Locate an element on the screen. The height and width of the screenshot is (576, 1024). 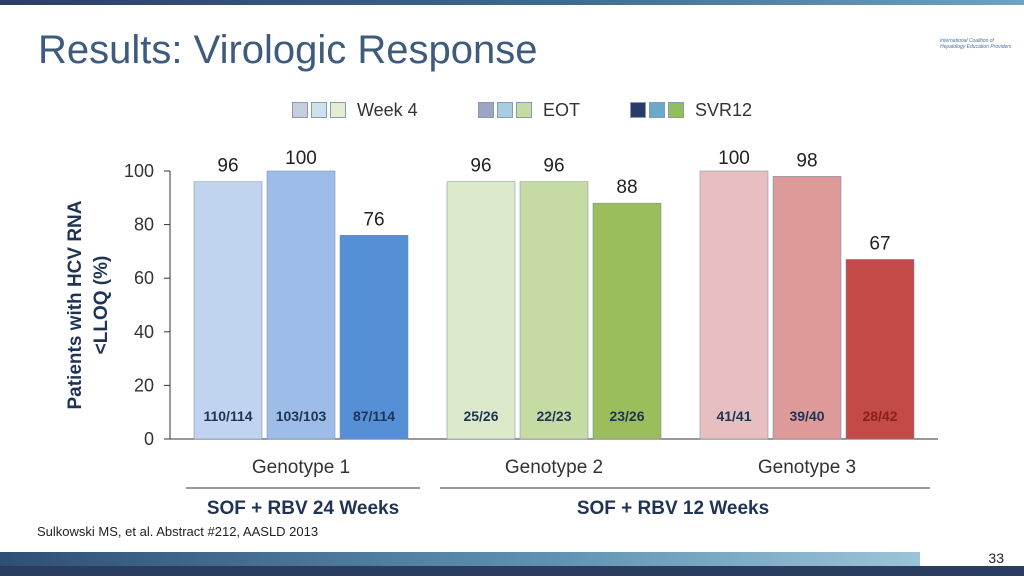
group-label: SOF + RBV 24 Weeks is located at coordinates (303, 508).